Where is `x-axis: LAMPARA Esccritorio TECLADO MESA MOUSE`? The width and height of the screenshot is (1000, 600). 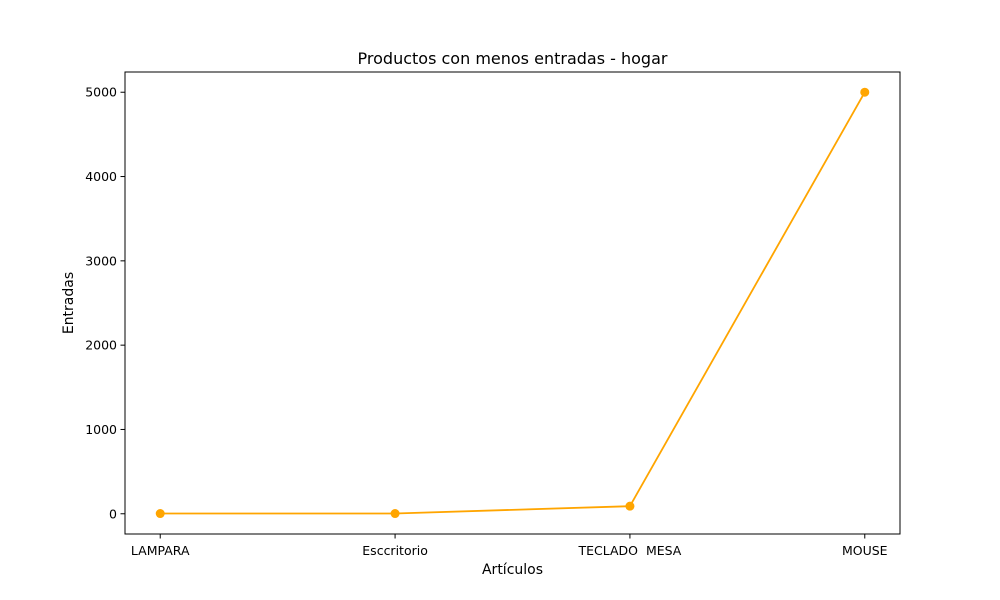
x-axis: LAMPARA Esccritorio TECLADO MESA MOUSE is located at coordinates (509, 546).